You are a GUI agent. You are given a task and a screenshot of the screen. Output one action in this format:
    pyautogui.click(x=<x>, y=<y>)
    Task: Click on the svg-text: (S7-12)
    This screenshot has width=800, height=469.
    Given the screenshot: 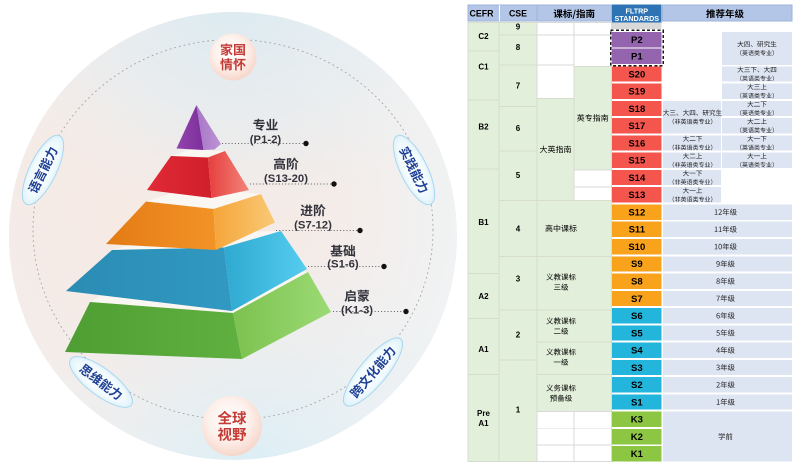 What is the action you would take?
    pyautogui.click(x=313, y=225)
    